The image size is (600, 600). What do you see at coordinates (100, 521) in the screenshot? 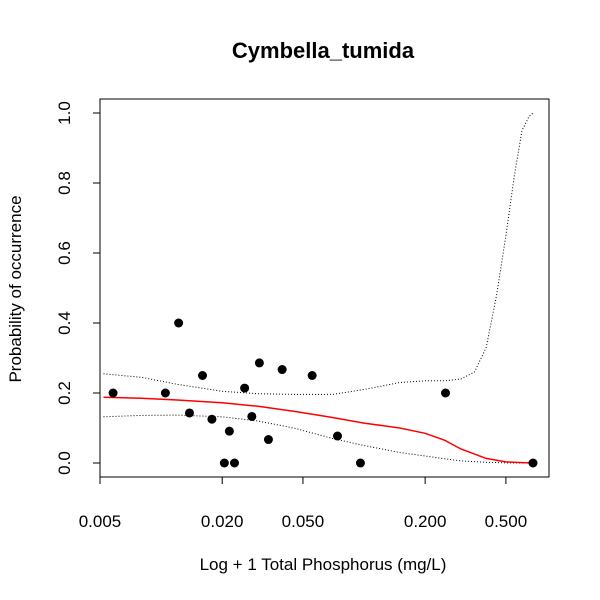
I see `x-tick-label: 0.005` at bounding box center [100, 521].